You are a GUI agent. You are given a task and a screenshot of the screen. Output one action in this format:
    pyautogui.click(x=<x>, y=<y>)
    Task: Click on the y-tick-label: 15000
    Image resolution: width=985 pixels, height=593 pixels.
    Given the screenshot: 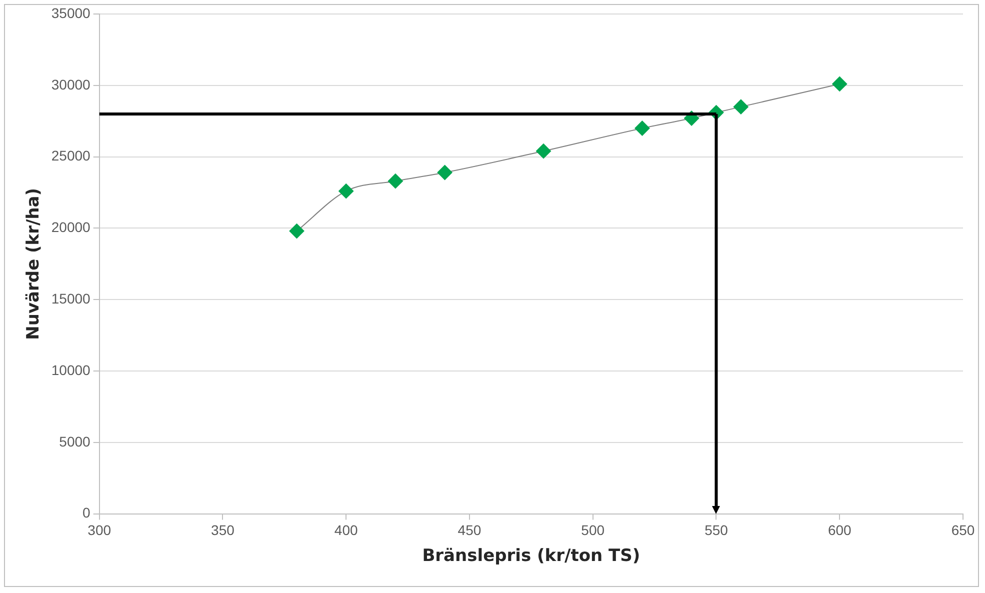 What is the action you would take?
    pyautogui.click(x=71, y=298)
    